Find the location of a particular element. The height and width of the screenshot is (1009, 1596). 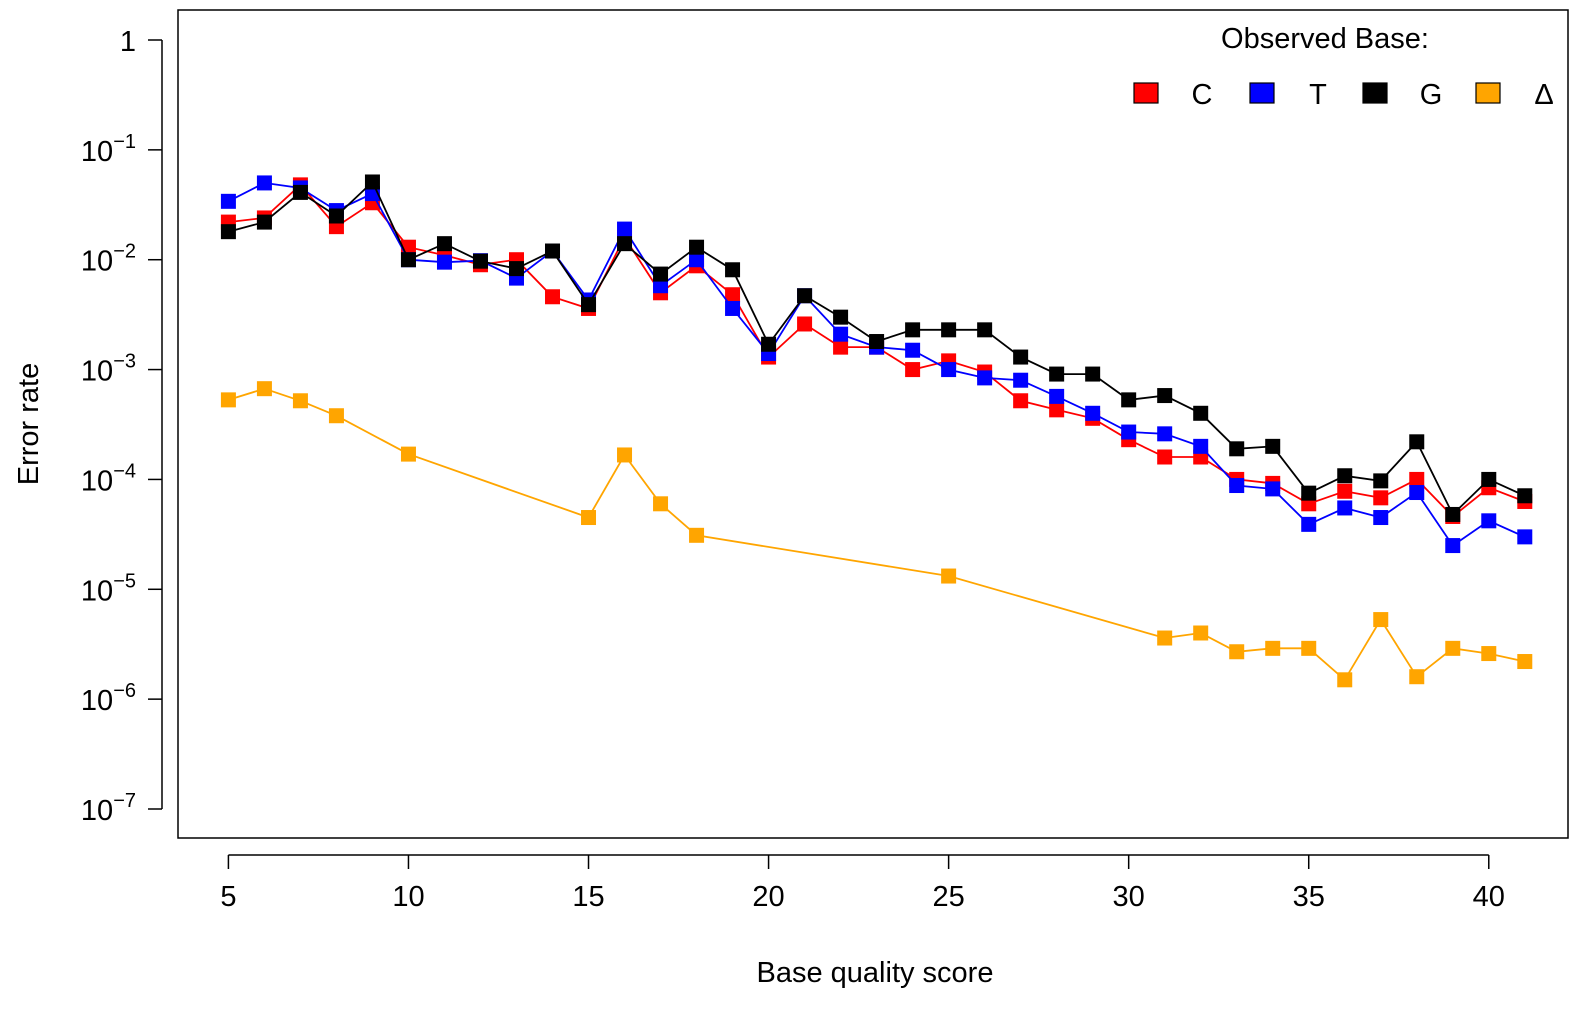

legend-label-t: T is located at coordinates (1318, 95).